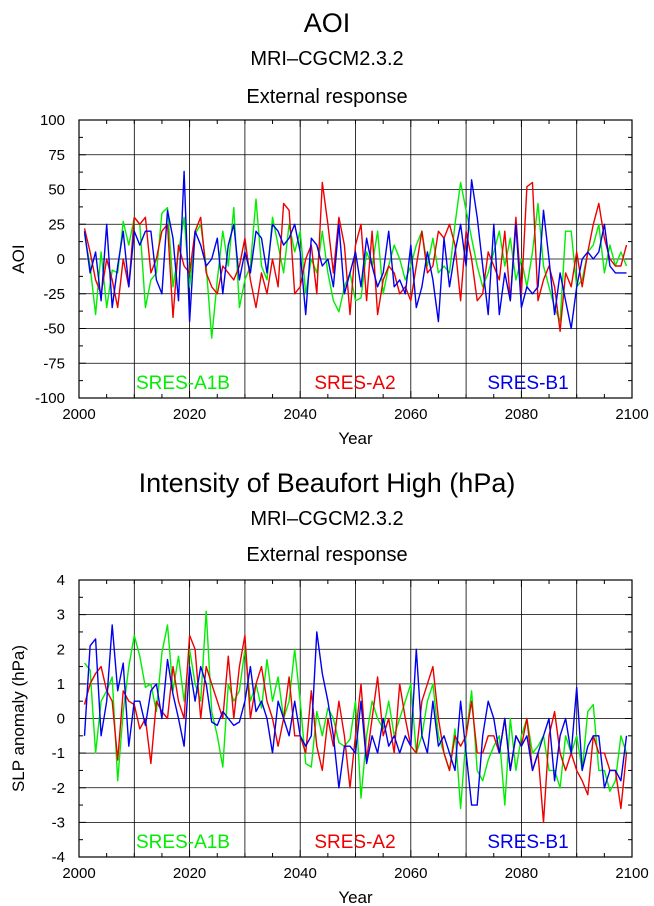  Describe the element at coordinates (354, 383) in the screenshot. I see `aoi-legend-sres-a2: SRES-A2` at that location.